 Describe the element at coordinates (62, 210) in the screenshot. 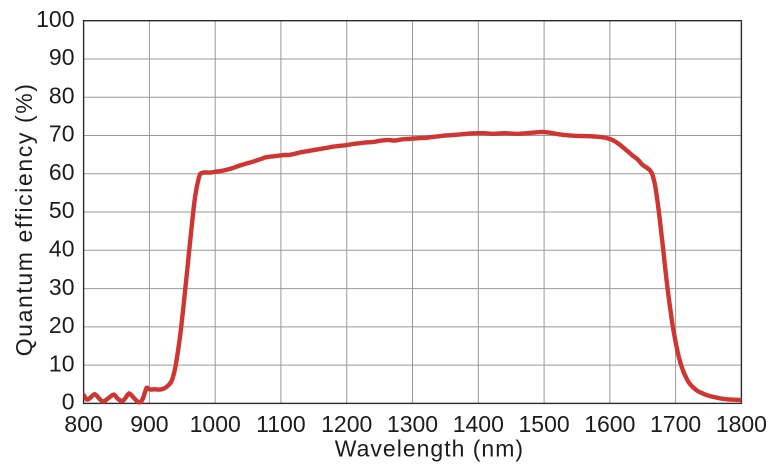

I see `svg-text: 50` at that location.